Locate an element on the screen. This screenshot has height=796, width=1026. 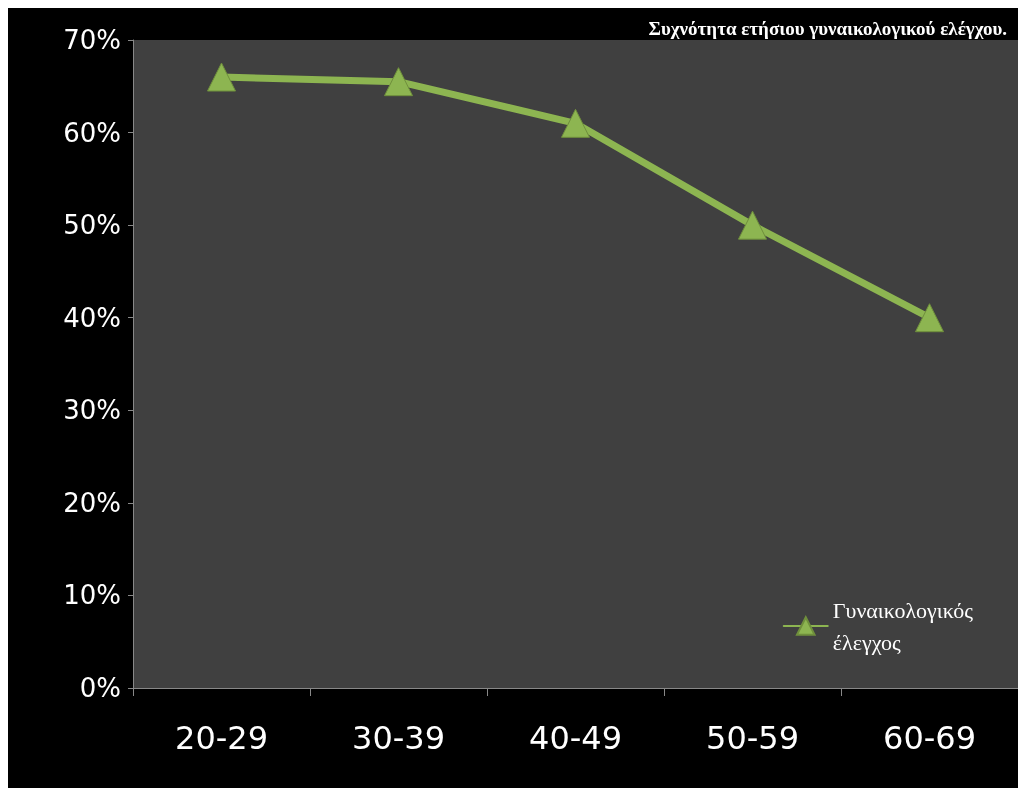
y-tick-label: 70% is located at coordinates (92, 40).